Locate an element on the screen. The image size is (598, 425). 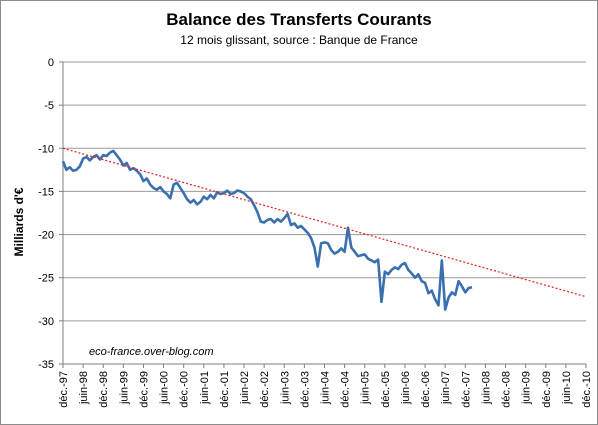
x-tick-label: juin-10 is located at coordinates (567, 388).